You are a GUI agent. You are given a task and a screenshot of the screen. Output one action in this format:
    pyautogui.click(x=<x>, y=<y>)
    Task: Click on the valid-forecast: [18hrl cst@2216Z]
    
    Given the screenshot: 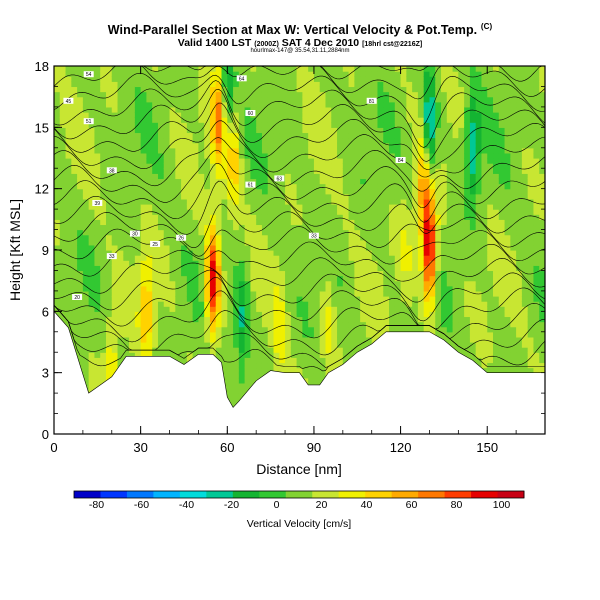 What is the action you would take?
    pyautogui.click(x=392, y=44)
    